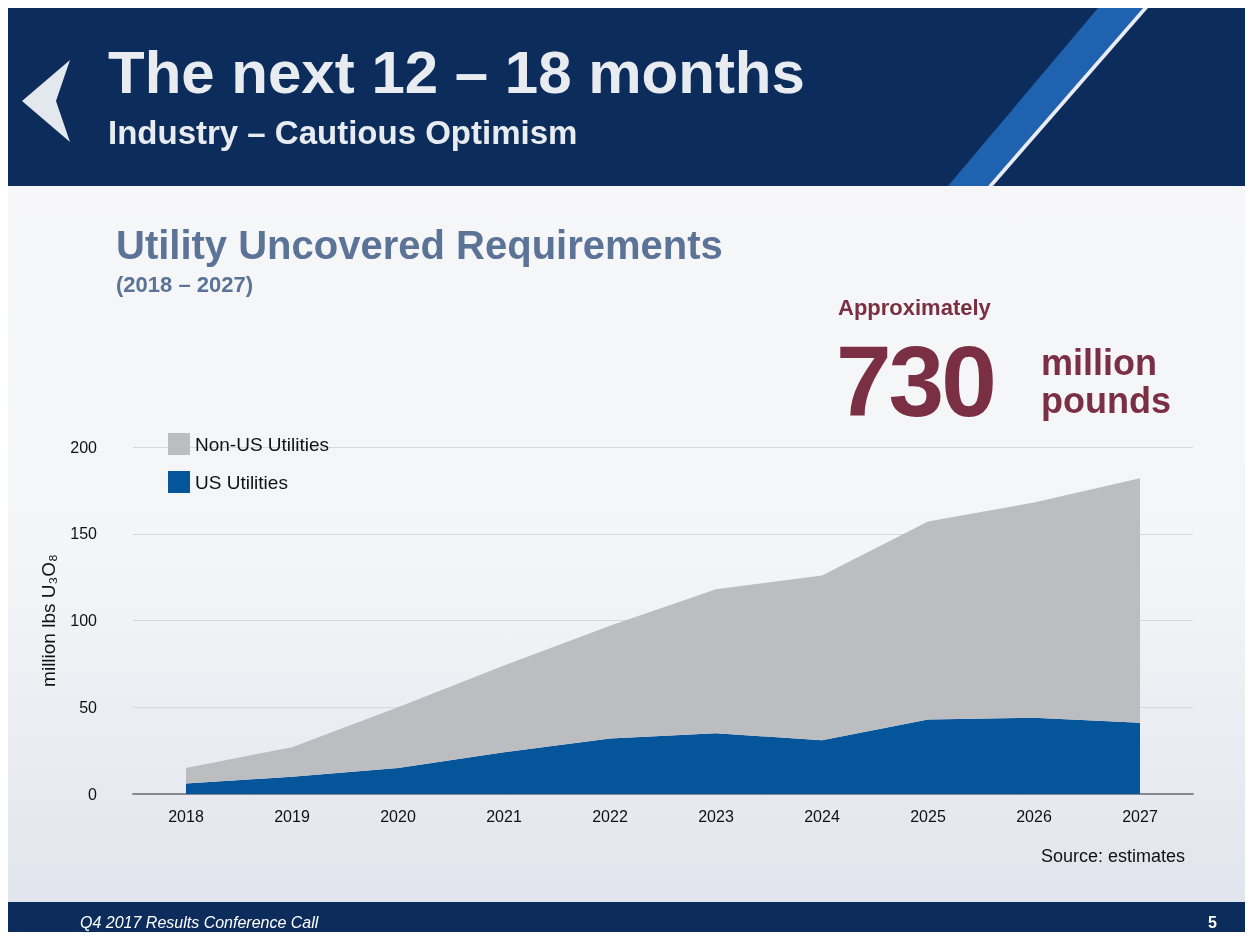 Image resolution: width=1253 pixels, height=940 pixels. What do you see at coordinates (1212, 923) in the screenshot?
I see `text: 5` at bounding box center [1212, 923].